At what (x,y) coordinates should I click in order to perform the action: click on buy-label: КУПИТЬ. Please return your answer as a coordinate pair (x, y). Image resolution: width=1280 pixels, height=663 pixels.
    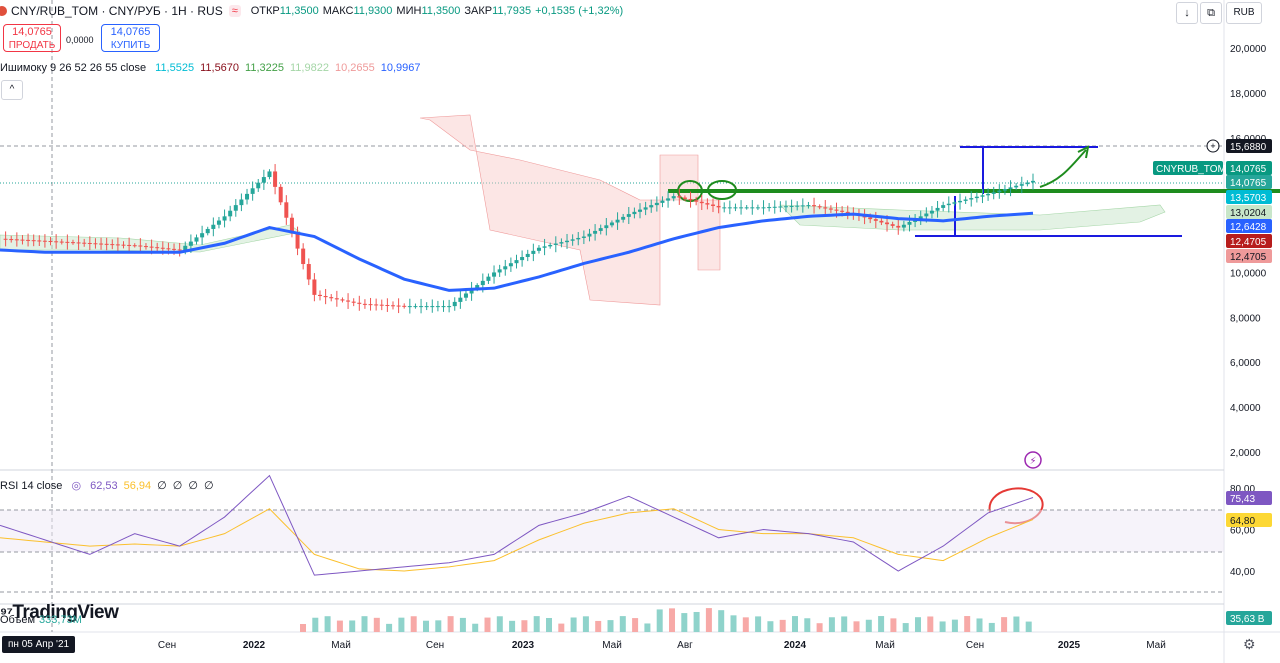
    Looking at the image, I should click on (130, 45).